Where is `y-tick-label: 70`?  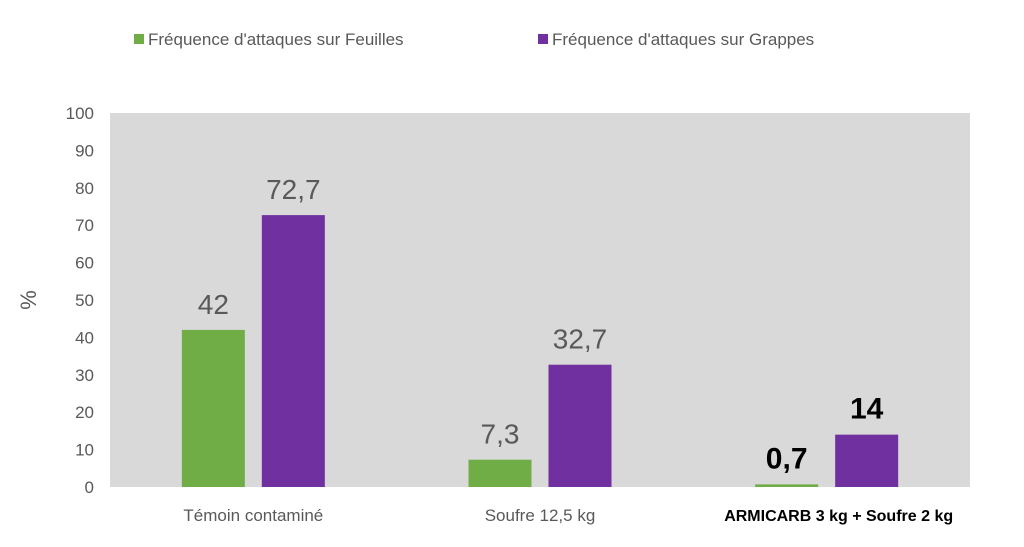
y-tick-label: 70 is located at coordinates (84, 225).